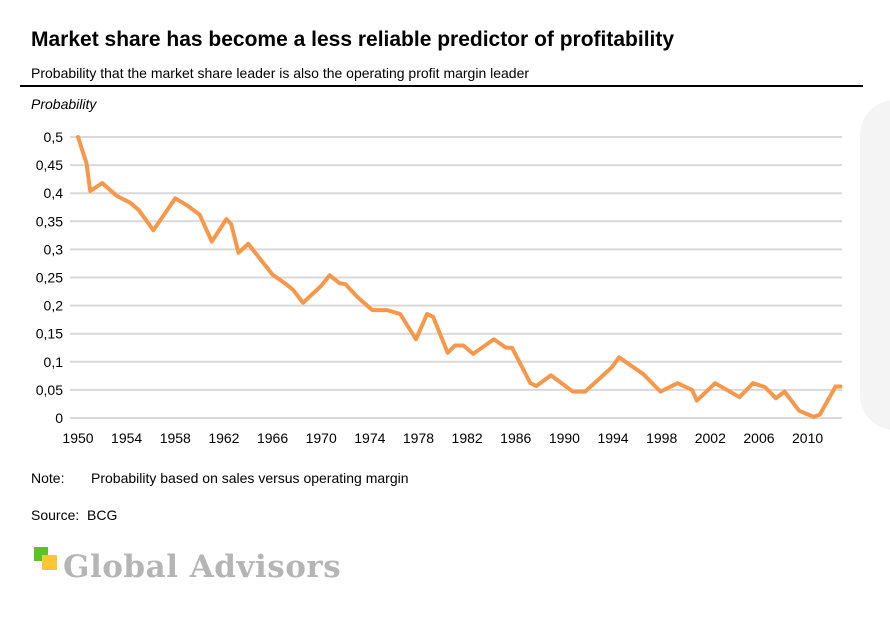 The width and height of the screenshot is (890, 627). Describe the element at coordinates (49, 165) in the screenshot. I see `y-tick-label: 0,45` at that location.